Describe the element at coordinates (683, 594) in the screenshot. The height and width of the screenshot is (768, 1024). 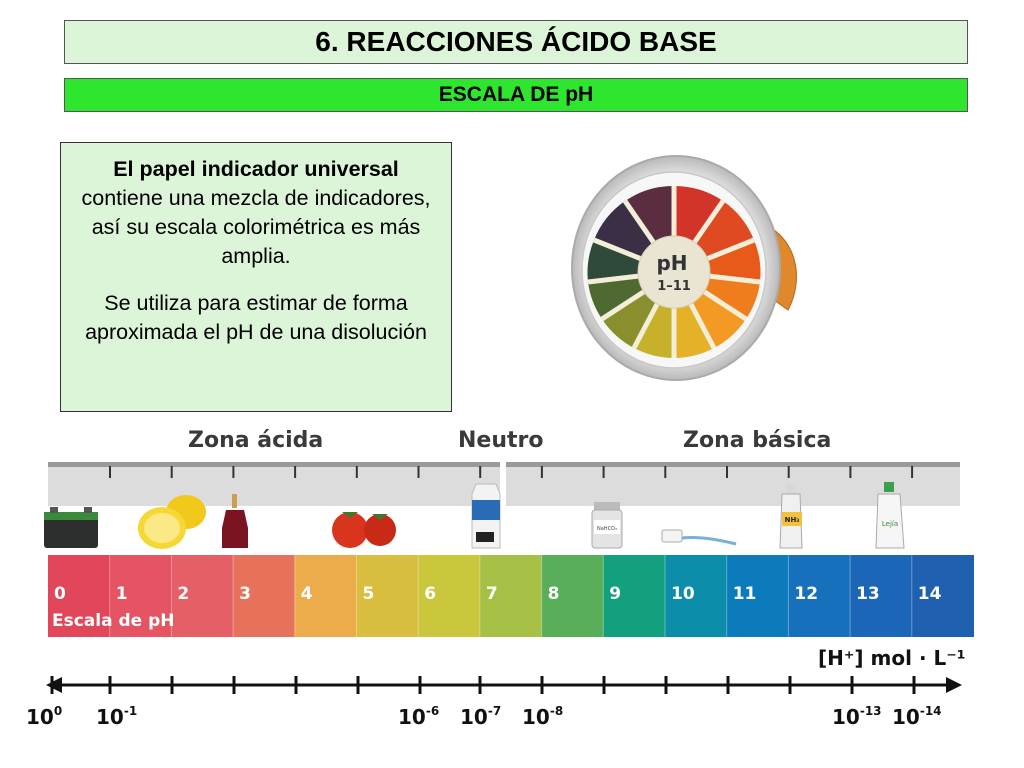
I see `ph-number-10: 10` at that location.